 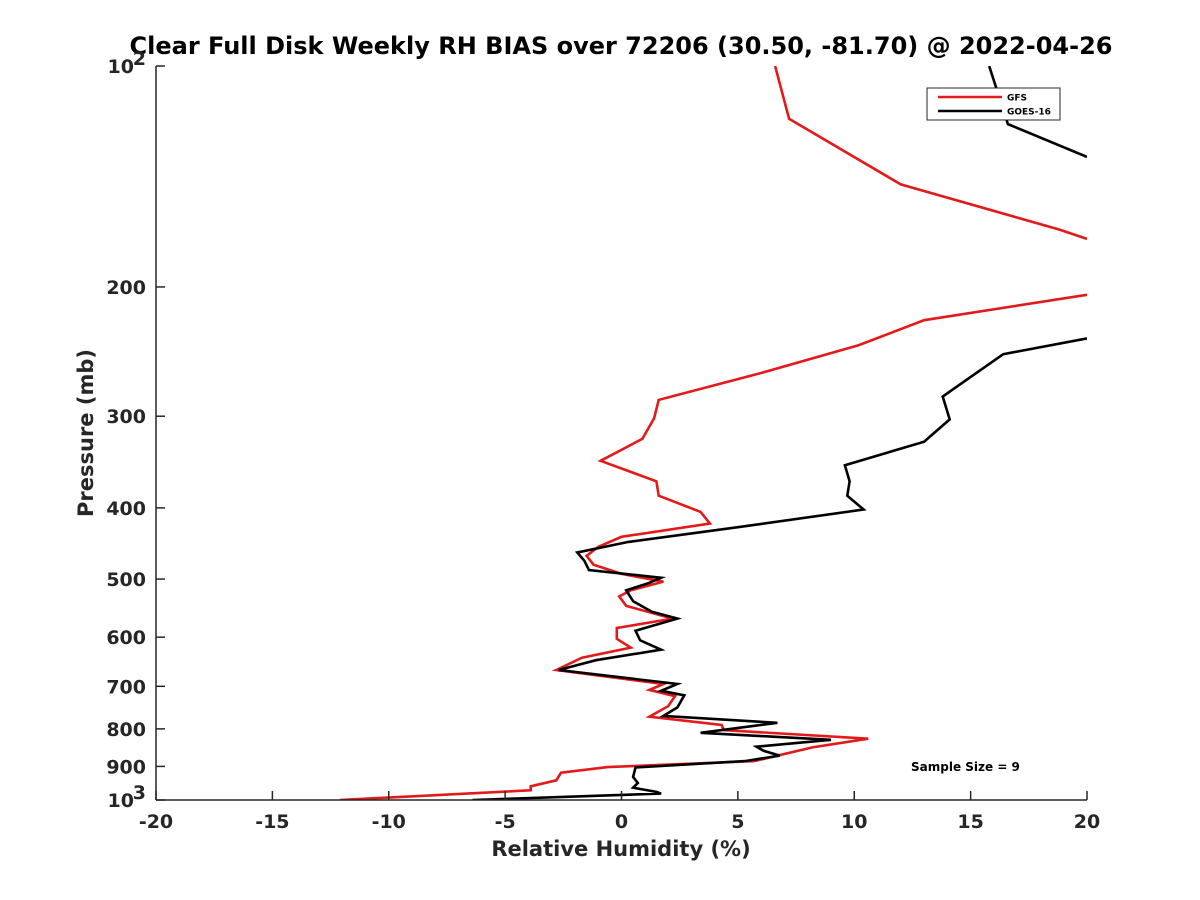 I want to click on sample-size-annotation: Sample Size = 9, so click(x=965, y=767).